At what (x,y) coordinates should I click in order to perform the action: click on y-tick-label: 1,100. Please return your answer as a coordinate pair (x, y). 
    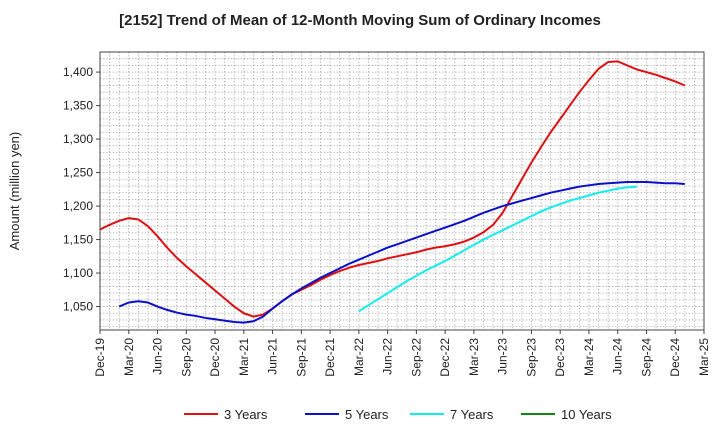
    Looking at the image, I should click on (78, 273).